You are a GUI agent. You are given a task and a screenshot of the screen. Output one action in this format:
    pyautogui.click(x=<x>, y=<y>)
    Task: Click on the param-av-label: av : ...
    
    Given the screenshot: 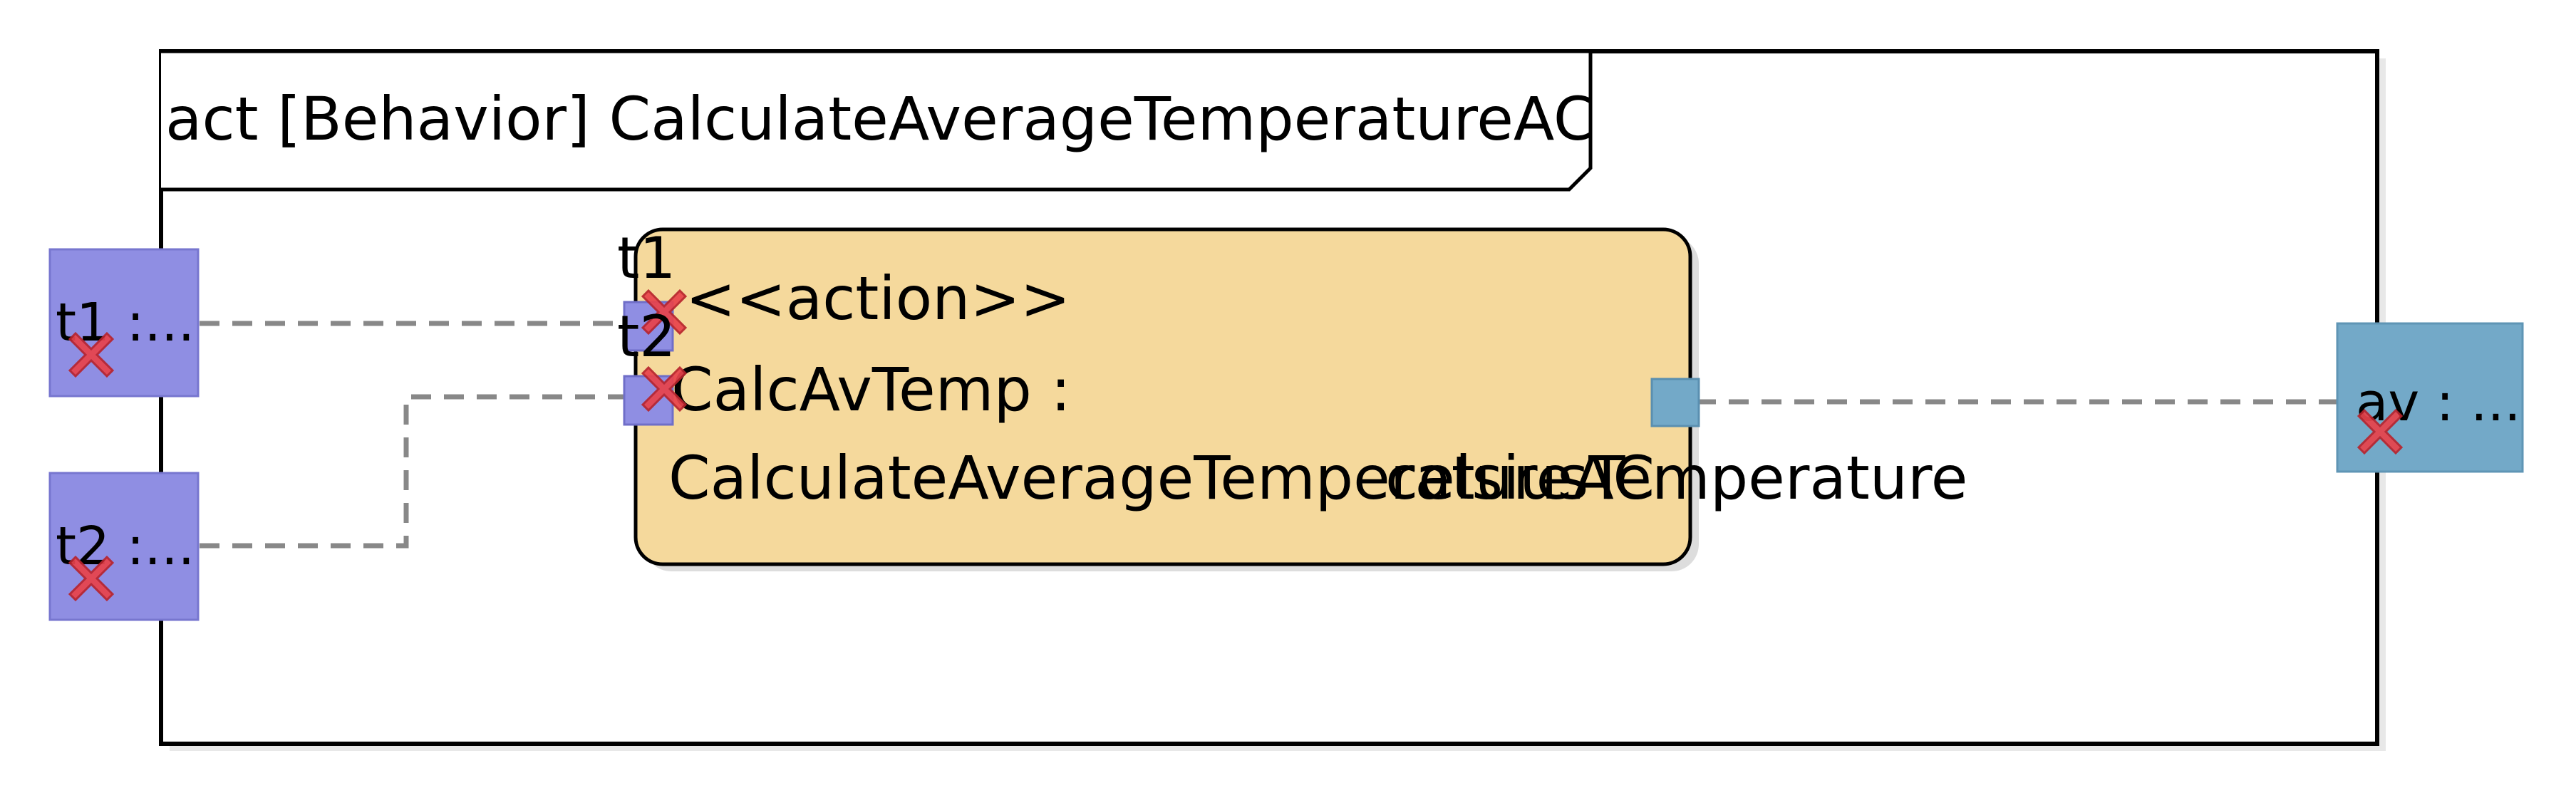 What is the action you would take?
    pyautogui.click(x=2439, y=403)
    